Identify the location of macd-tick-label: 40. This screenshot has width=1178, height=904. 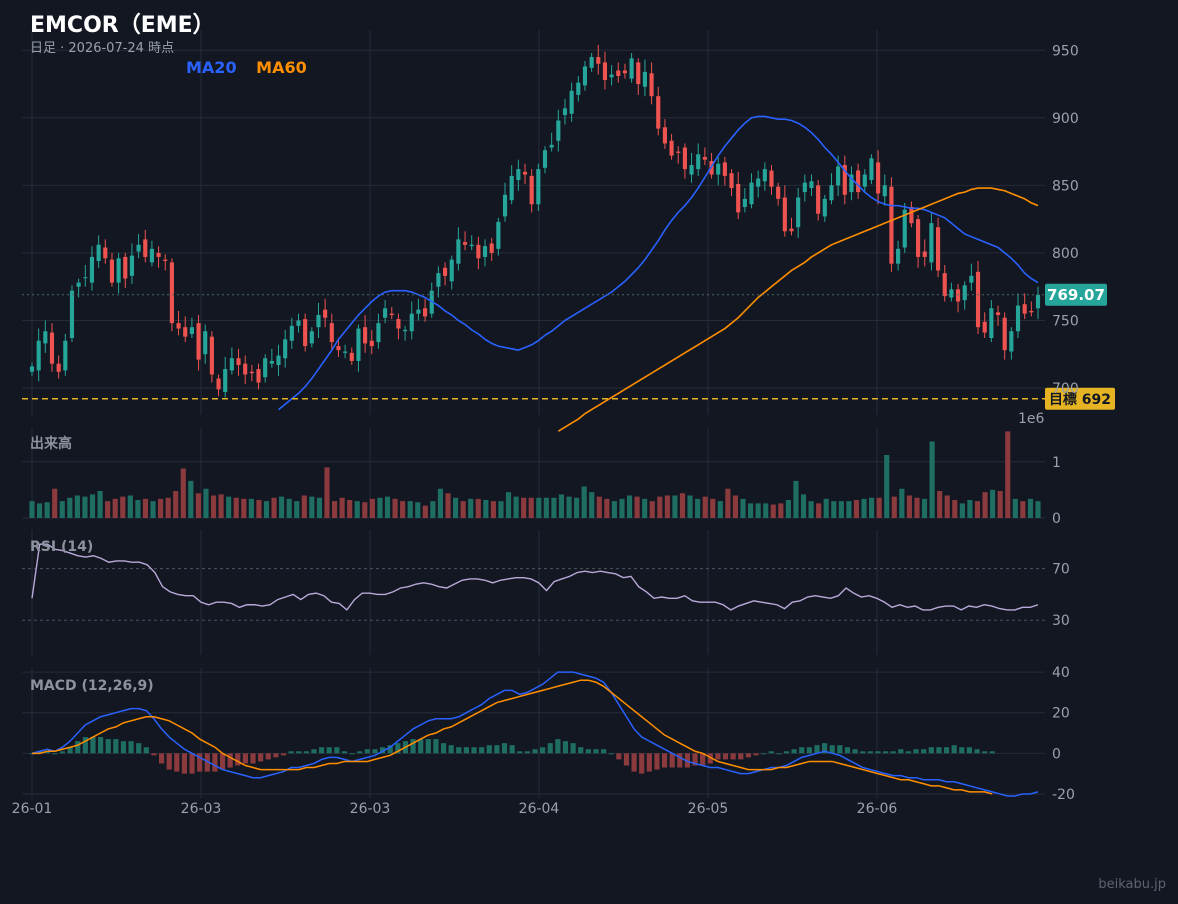
(1061, 673).